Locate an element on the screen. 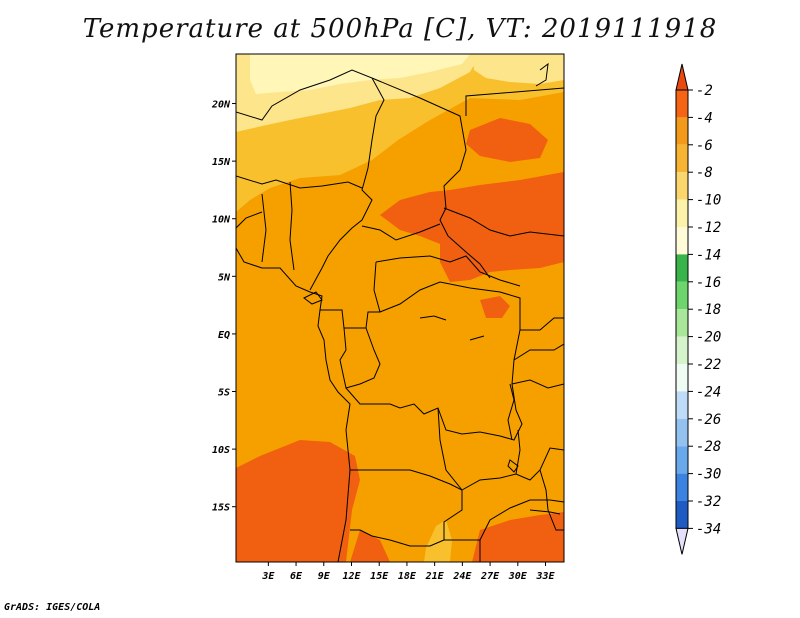  lon-tick-label: 24E is located at coordinates (462, 576).